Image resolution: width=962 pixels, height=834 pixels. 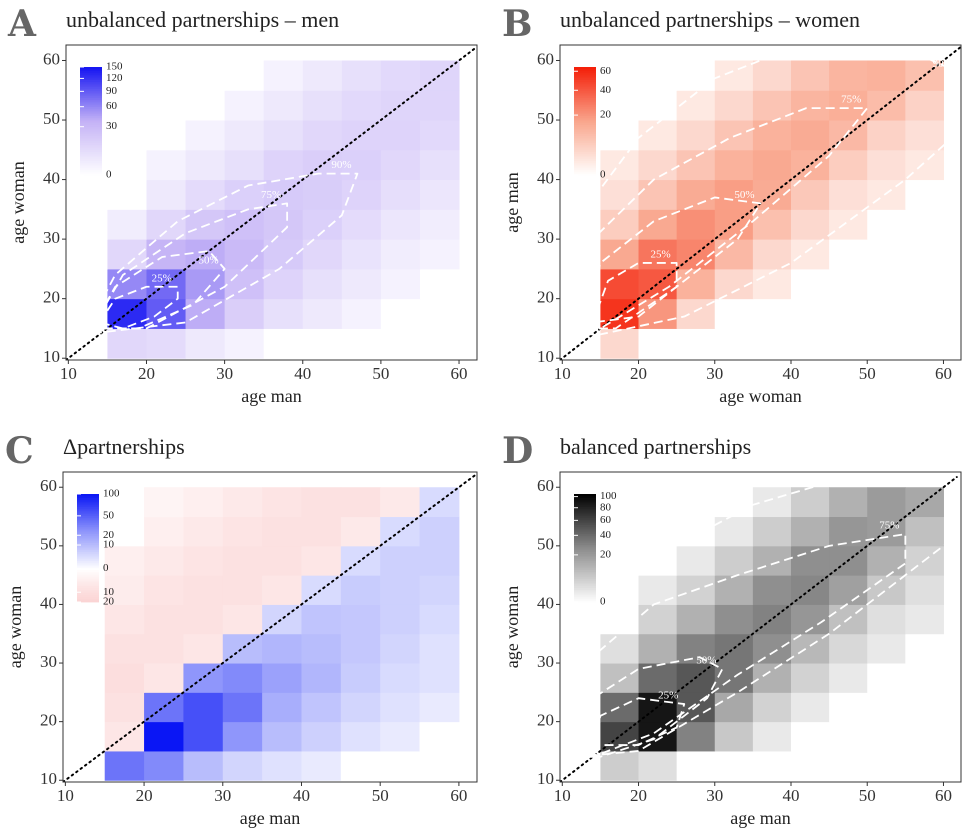 I want to click on colorbar-label: 40, so click(x=606, y=535).